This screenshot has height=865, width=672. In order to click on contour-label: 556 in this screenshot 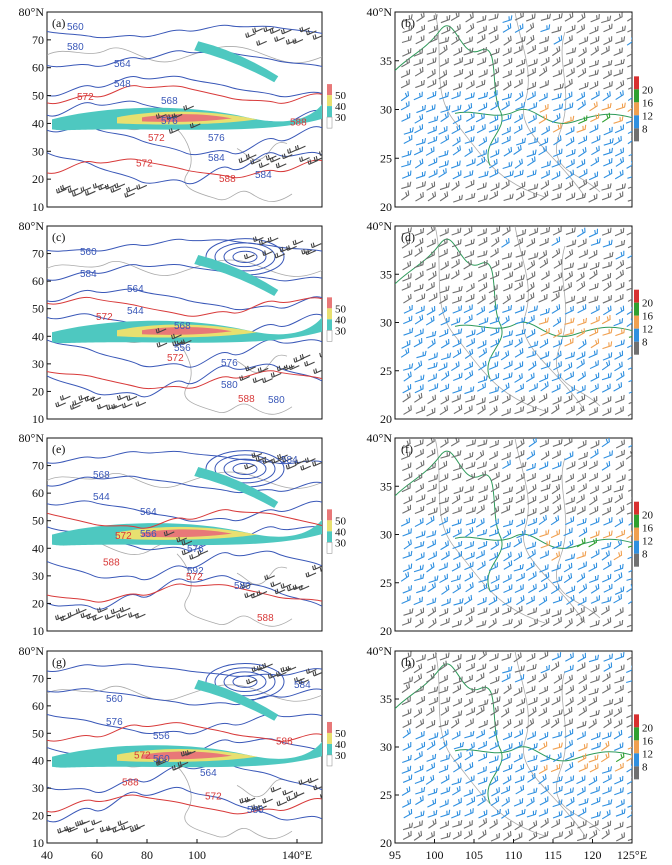, I will do `click(148, 534)`.